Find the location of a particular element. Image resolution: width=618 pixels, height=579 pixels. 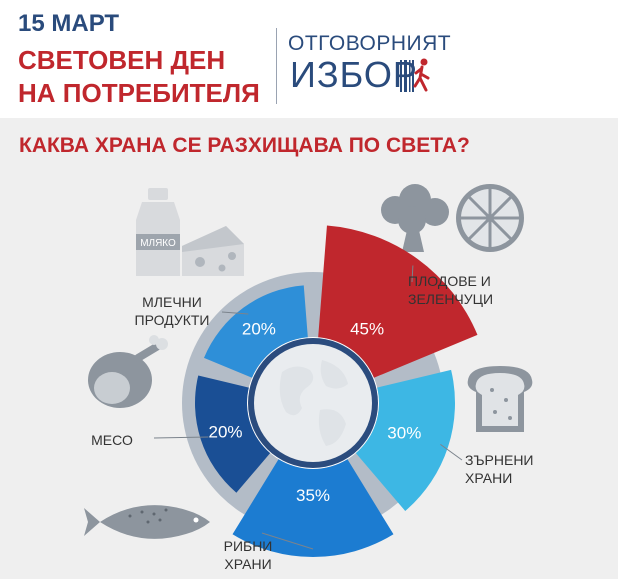

category-label-meat: МЕСО is located at coordinates (112, 440).